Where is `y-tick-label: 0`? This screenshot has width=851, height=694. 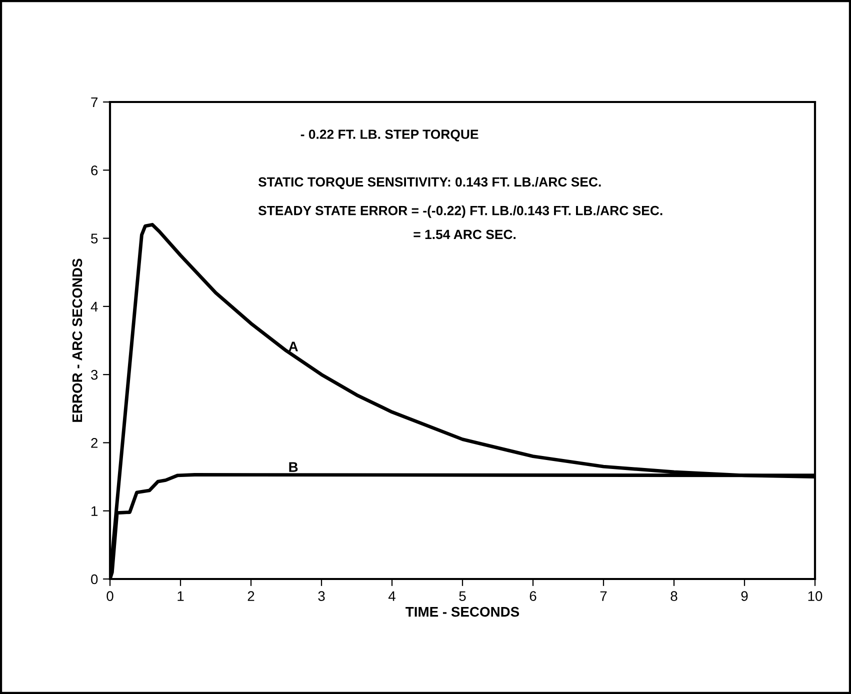 y-tick-label: 0 is located at coordinates (94, 579).